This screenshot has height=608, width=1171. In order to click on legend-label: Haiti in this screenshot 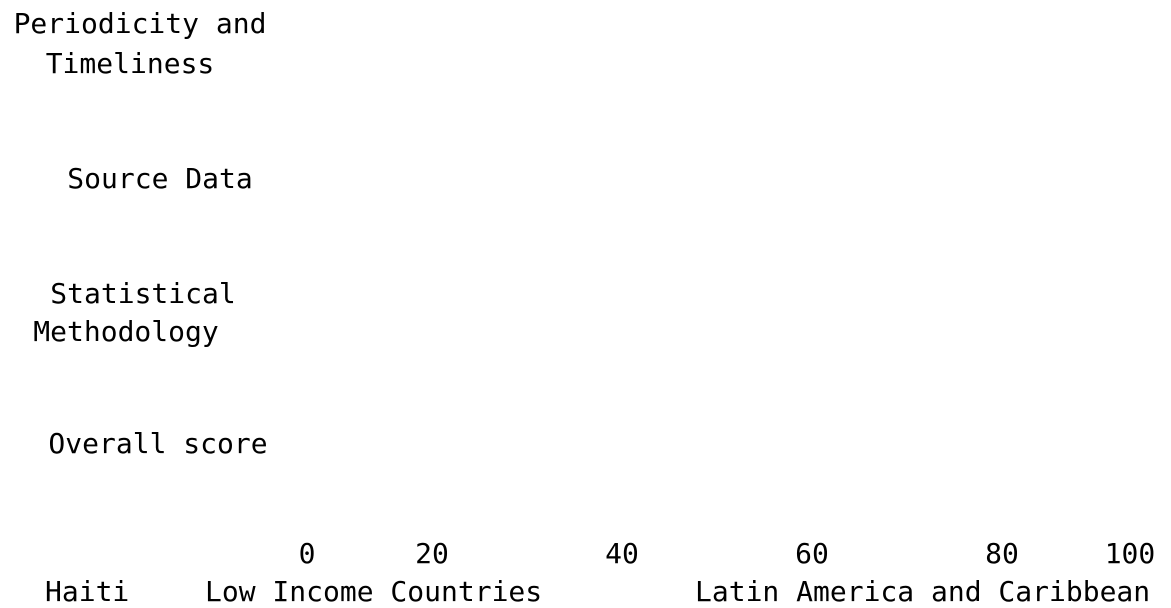, I will do `click(87, 591)`.